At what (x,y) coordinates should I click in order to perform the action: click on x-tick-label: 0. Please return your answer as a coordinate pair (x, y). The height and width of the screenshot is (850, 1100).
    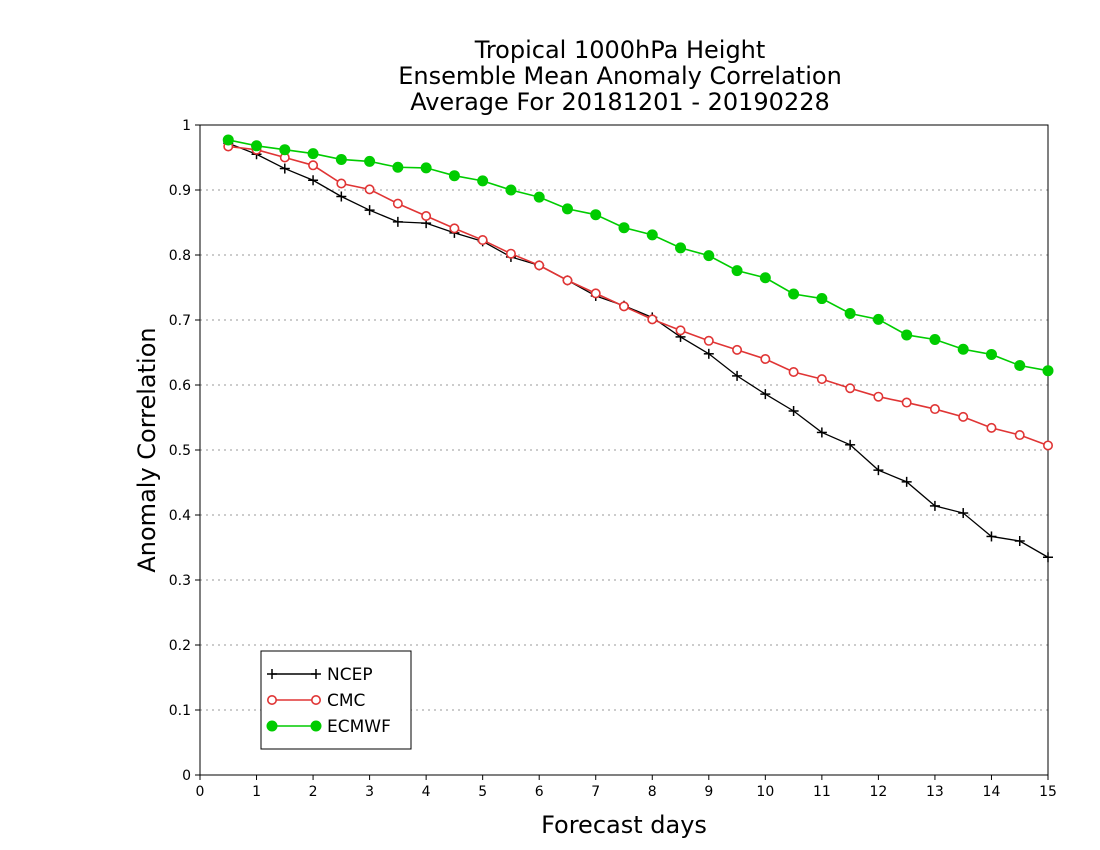
    Looking at the image, I should click on (200, 792).